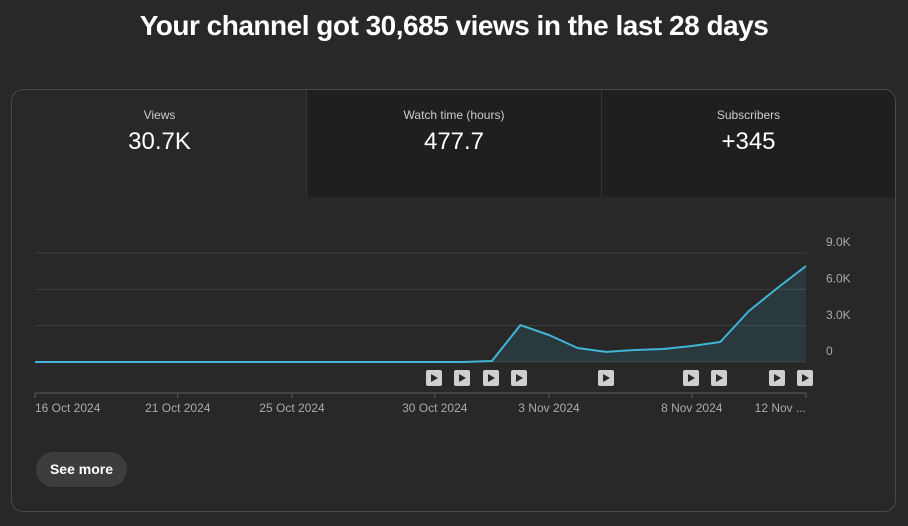  What do you see at coordinates (829, 351) in the screenshot?
I see `y-tick-label: 0` at bounding box center [829, 351].